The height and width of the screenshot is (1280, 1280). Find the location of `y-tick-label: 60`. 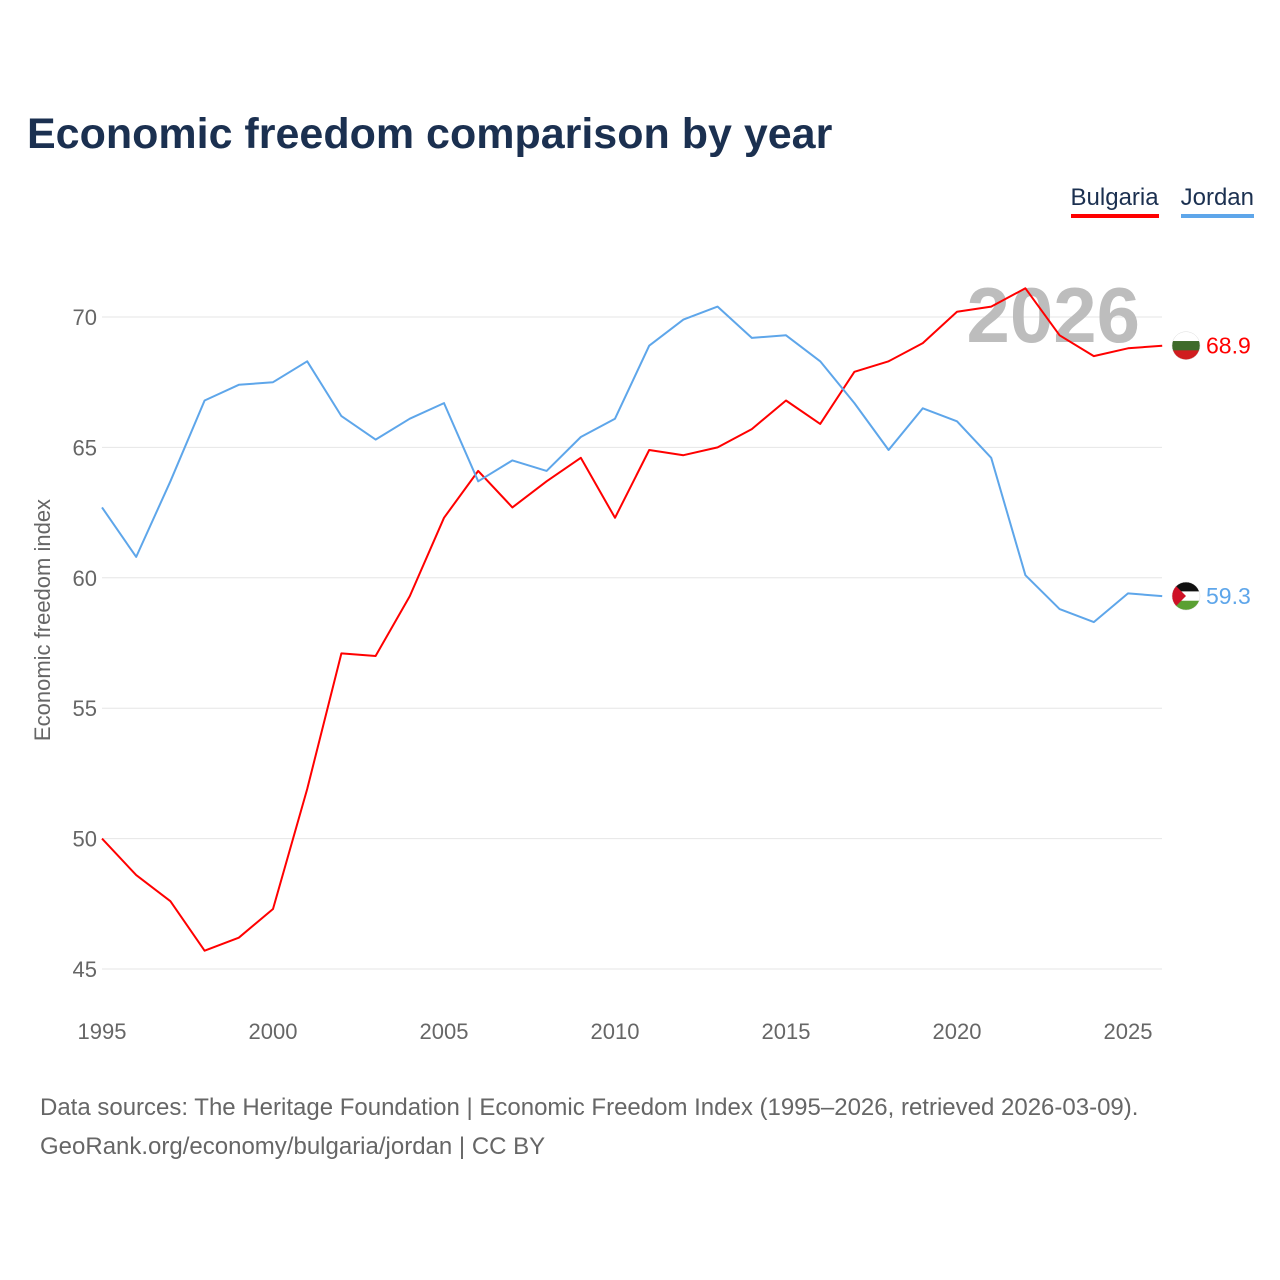

y-tick-label: 60 is located at coordinates (85, 578).